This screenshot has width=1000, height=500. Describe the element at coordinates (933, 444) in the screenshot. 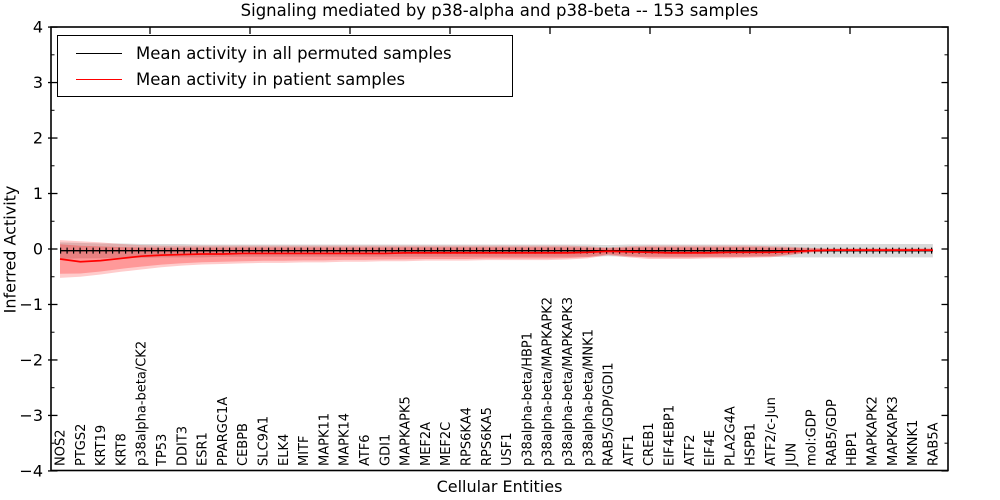

I see `x-tick-label: RAB5A` at that location.